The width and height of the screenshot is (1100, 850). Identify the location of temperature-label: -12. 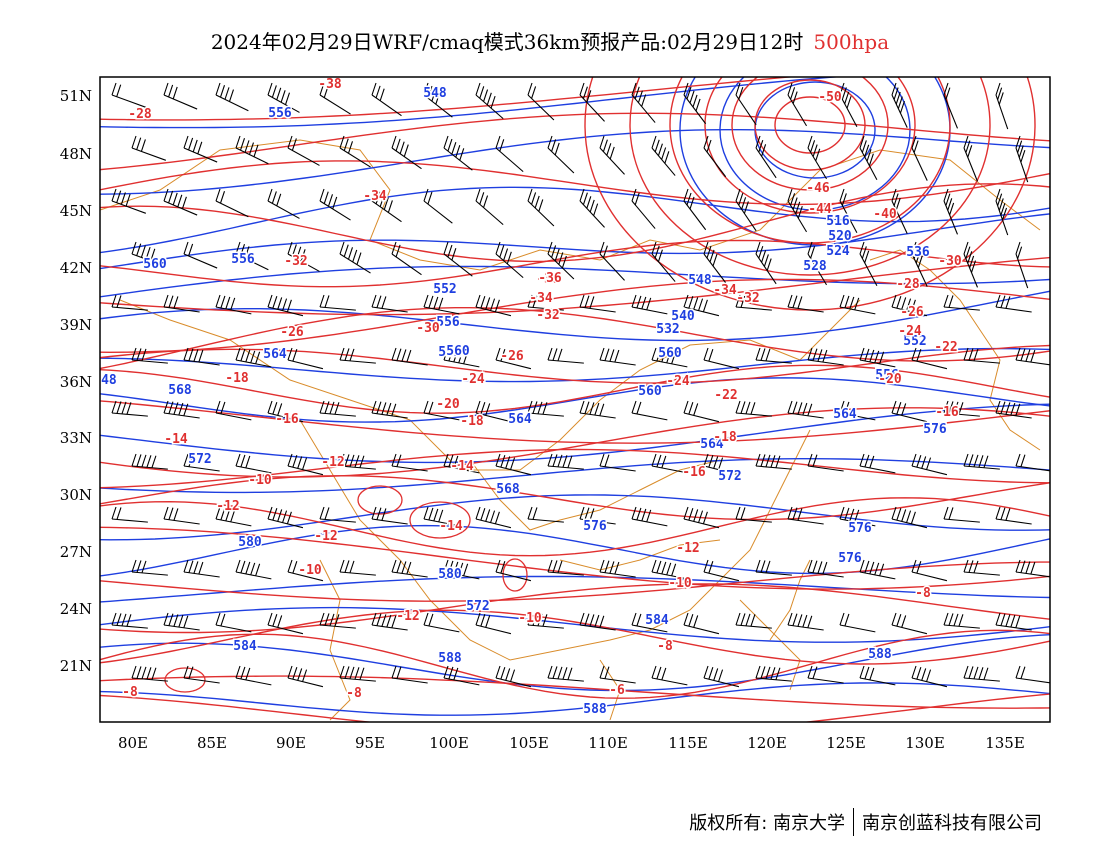
(687, 548).